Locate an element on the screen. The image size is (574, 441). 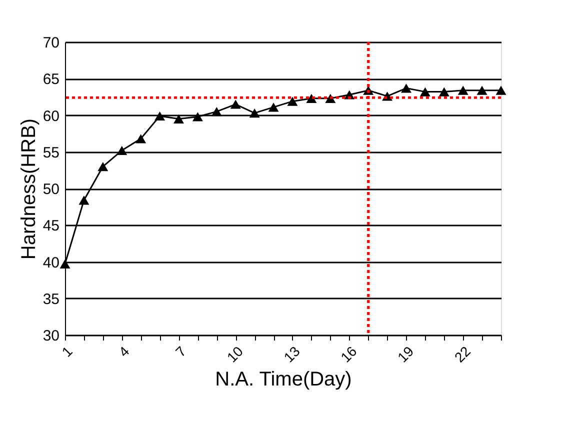
x-tick-label: 19 is located at coordinates (405, 354).